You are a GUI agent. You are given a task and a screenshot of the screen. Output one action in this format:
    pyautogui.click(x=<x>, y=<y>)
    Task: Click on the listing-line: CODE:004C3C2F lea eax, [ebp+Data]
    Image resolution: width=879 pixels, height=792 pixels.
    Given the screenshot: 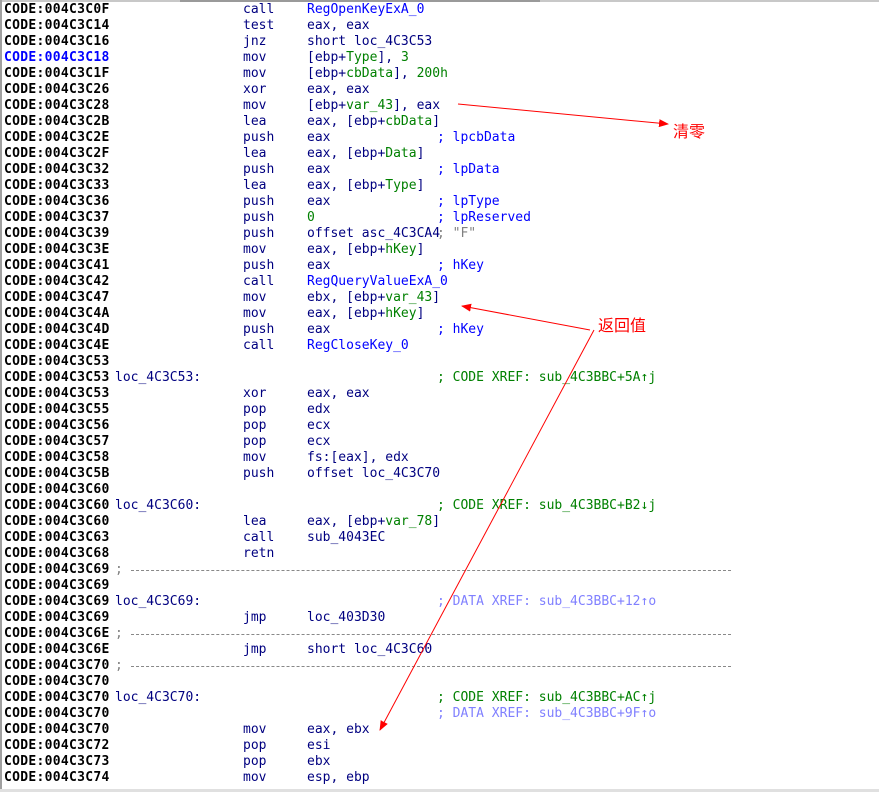 What is the action you would take?
    pyautogui.click(x=439, y=154)
    